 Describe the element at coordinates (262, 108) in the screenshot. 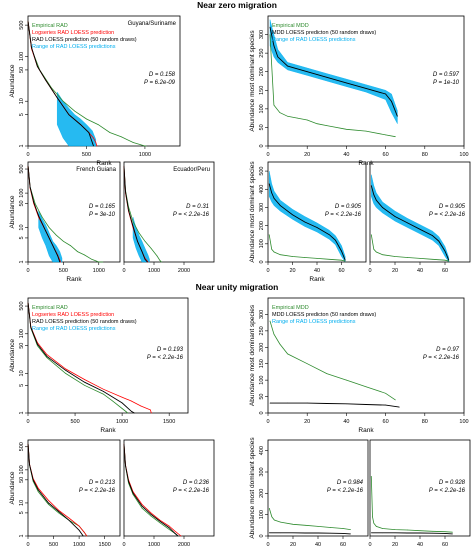

I see `y-tick-label: 100` at that location.